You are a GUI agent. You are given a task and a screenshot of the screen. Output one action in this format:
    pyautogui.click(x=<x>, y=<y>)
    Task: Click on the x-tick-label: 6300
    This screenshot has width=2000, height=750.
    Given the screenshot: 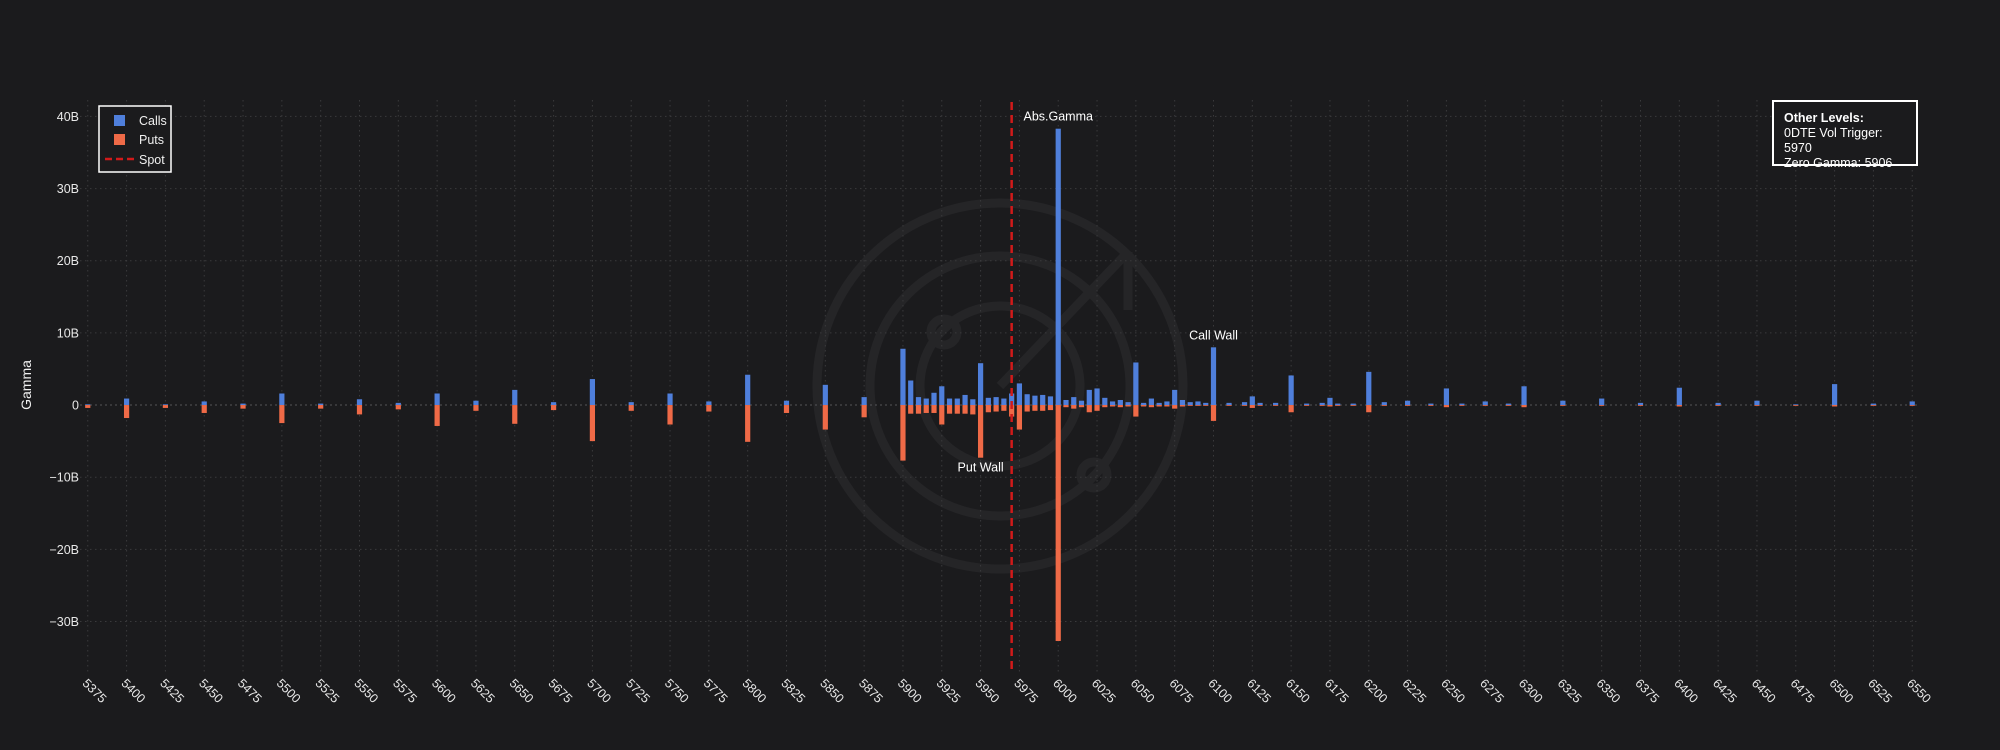 What is the action you would take?
    pyautogui.click(x=1531, y=691)
    